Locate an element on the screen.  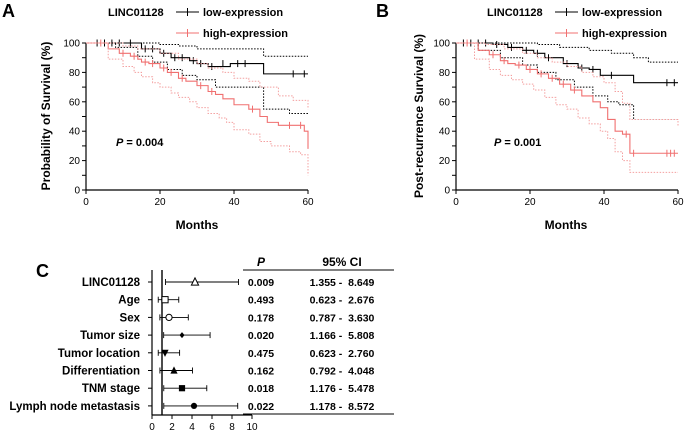
panel-b-pvalue: P = 0.001 is located at coordinates (517, 143).